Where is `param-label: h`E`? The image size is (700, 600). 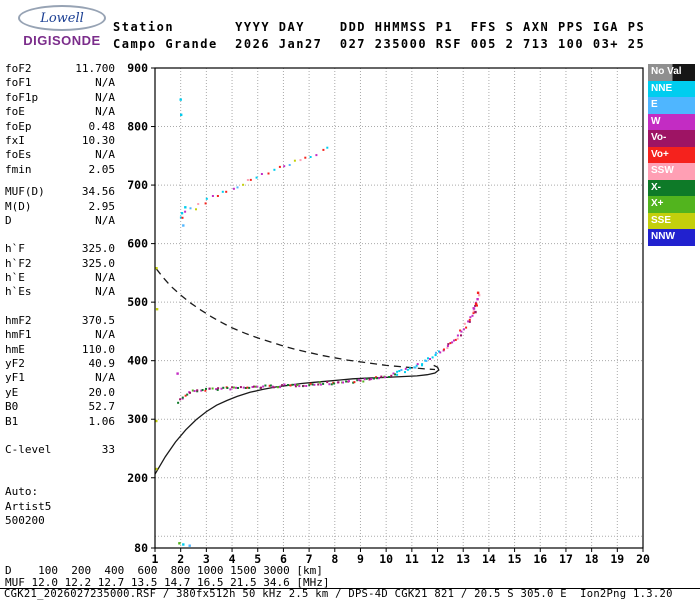 param-label: h`E is located at coordinates (15, 278).